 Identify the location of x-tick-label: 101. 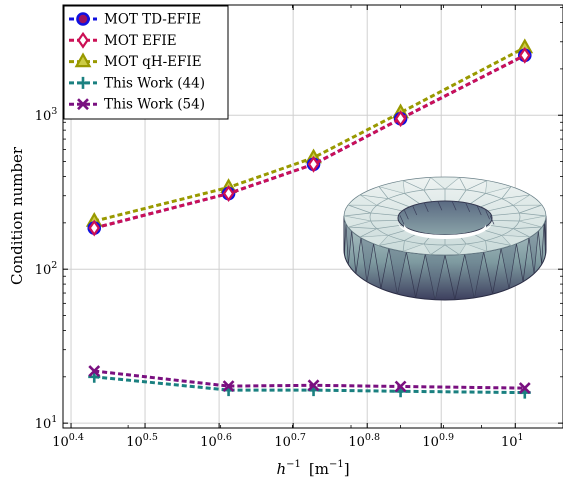
(512, 441).